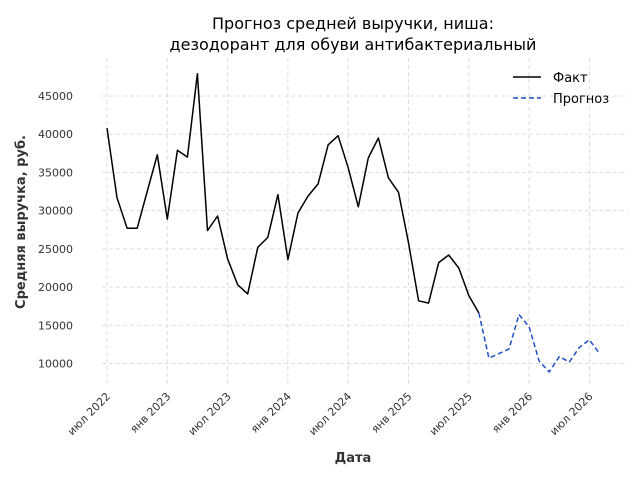 Image resolution: width=640 pixels, height=480 pixels. Describe the element at coordinates (353, 458) in the screenshot. I see `x-axis-label: Дата` at that location.